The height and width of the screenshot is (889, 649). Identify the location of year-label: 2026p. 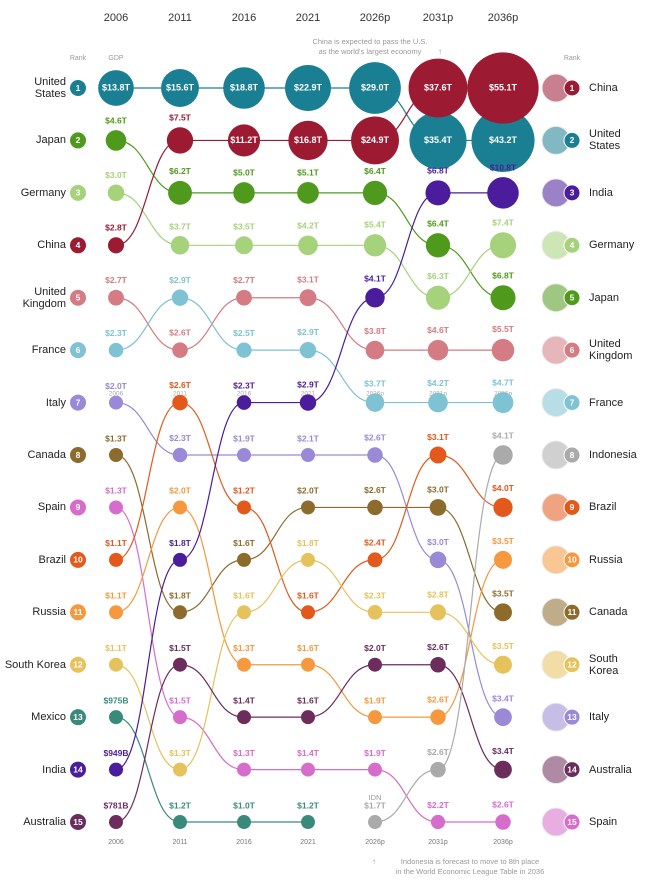
(375, 18).